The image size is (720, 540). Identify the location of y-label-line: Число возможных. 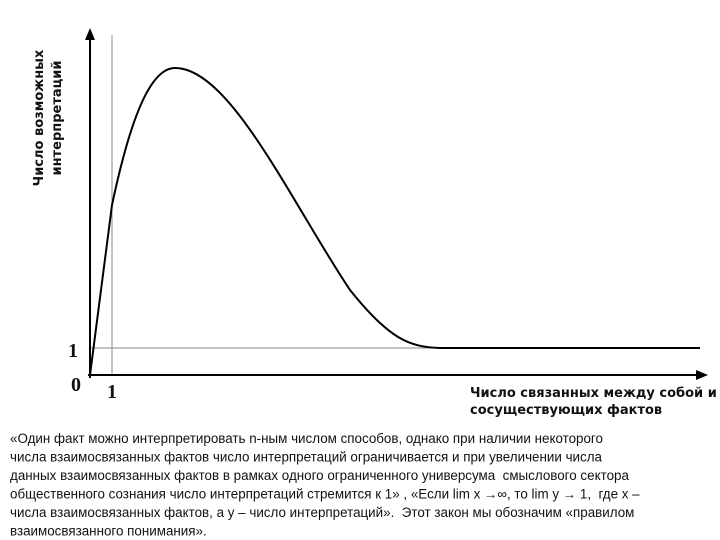
(39, 117).